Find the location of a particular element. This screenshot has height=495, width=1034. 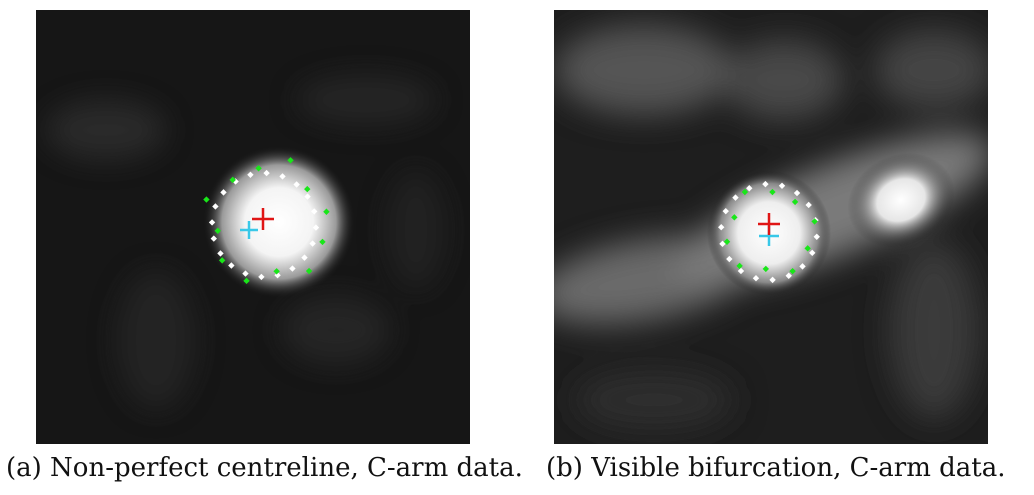

centre-marker-red-b is located at coordinates (769, 224).